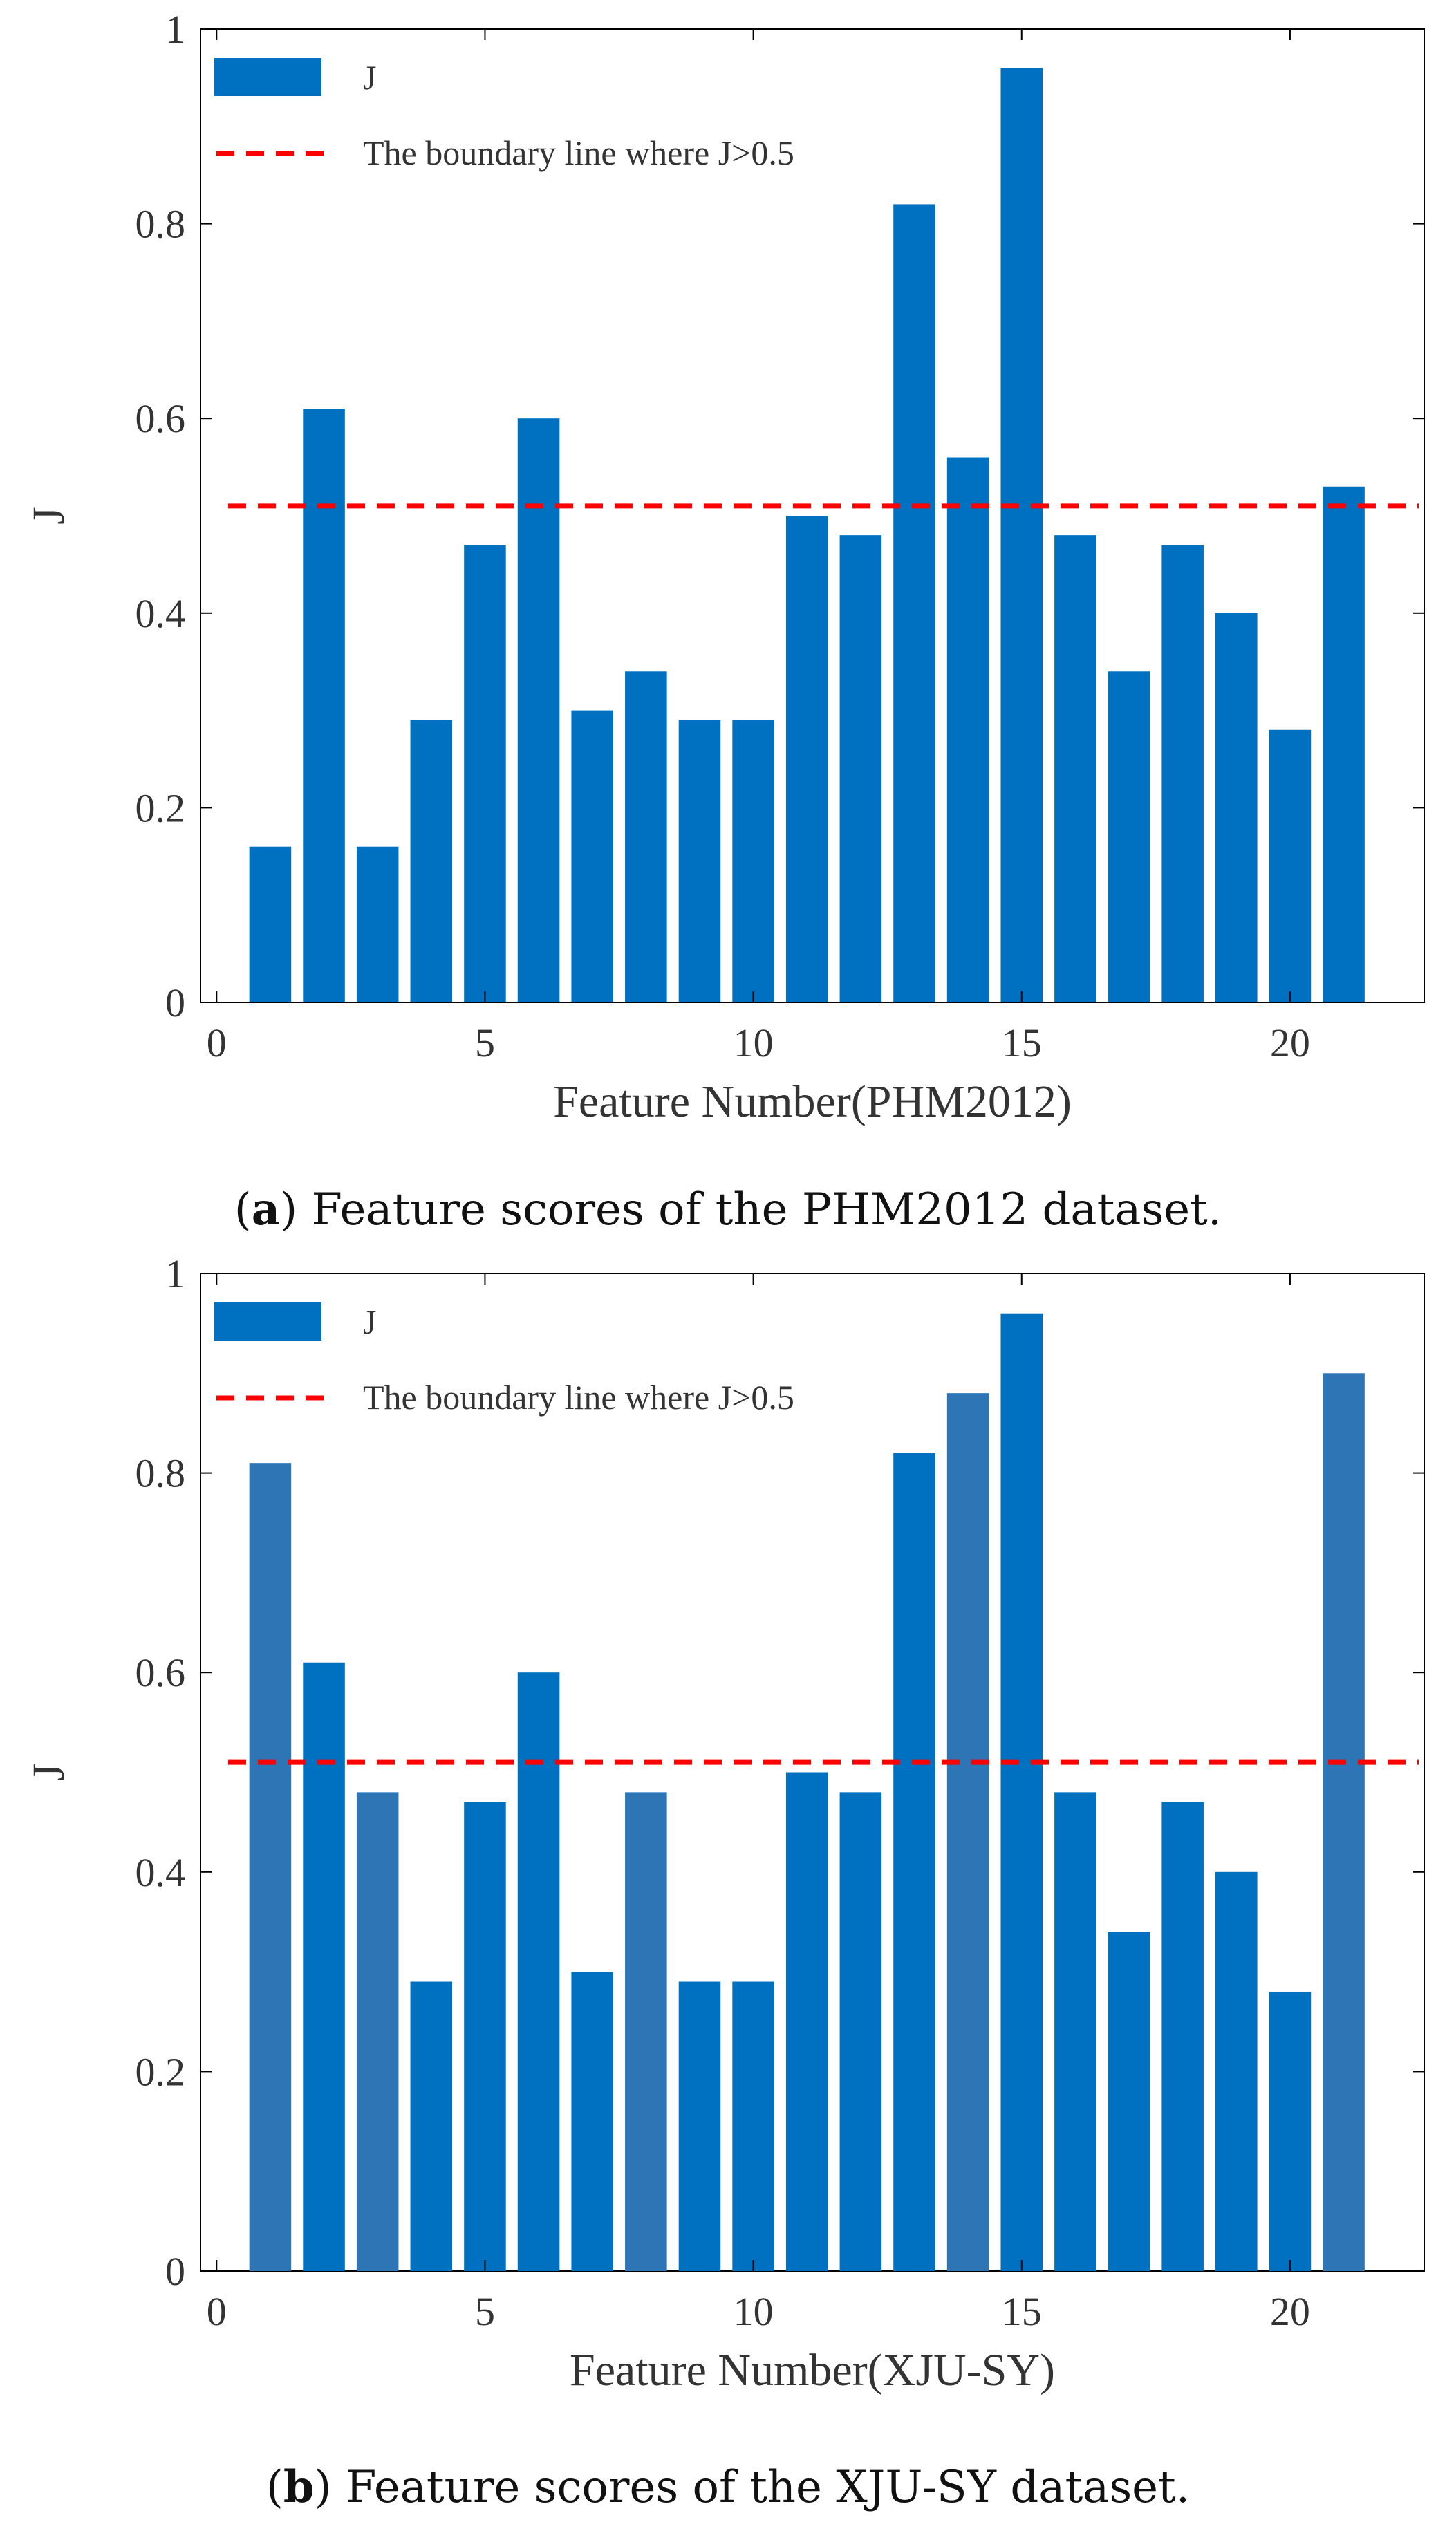  I want to click on caption-b-text: ) Feature scores of the XJU-SY dataset., so click(752, 2487).